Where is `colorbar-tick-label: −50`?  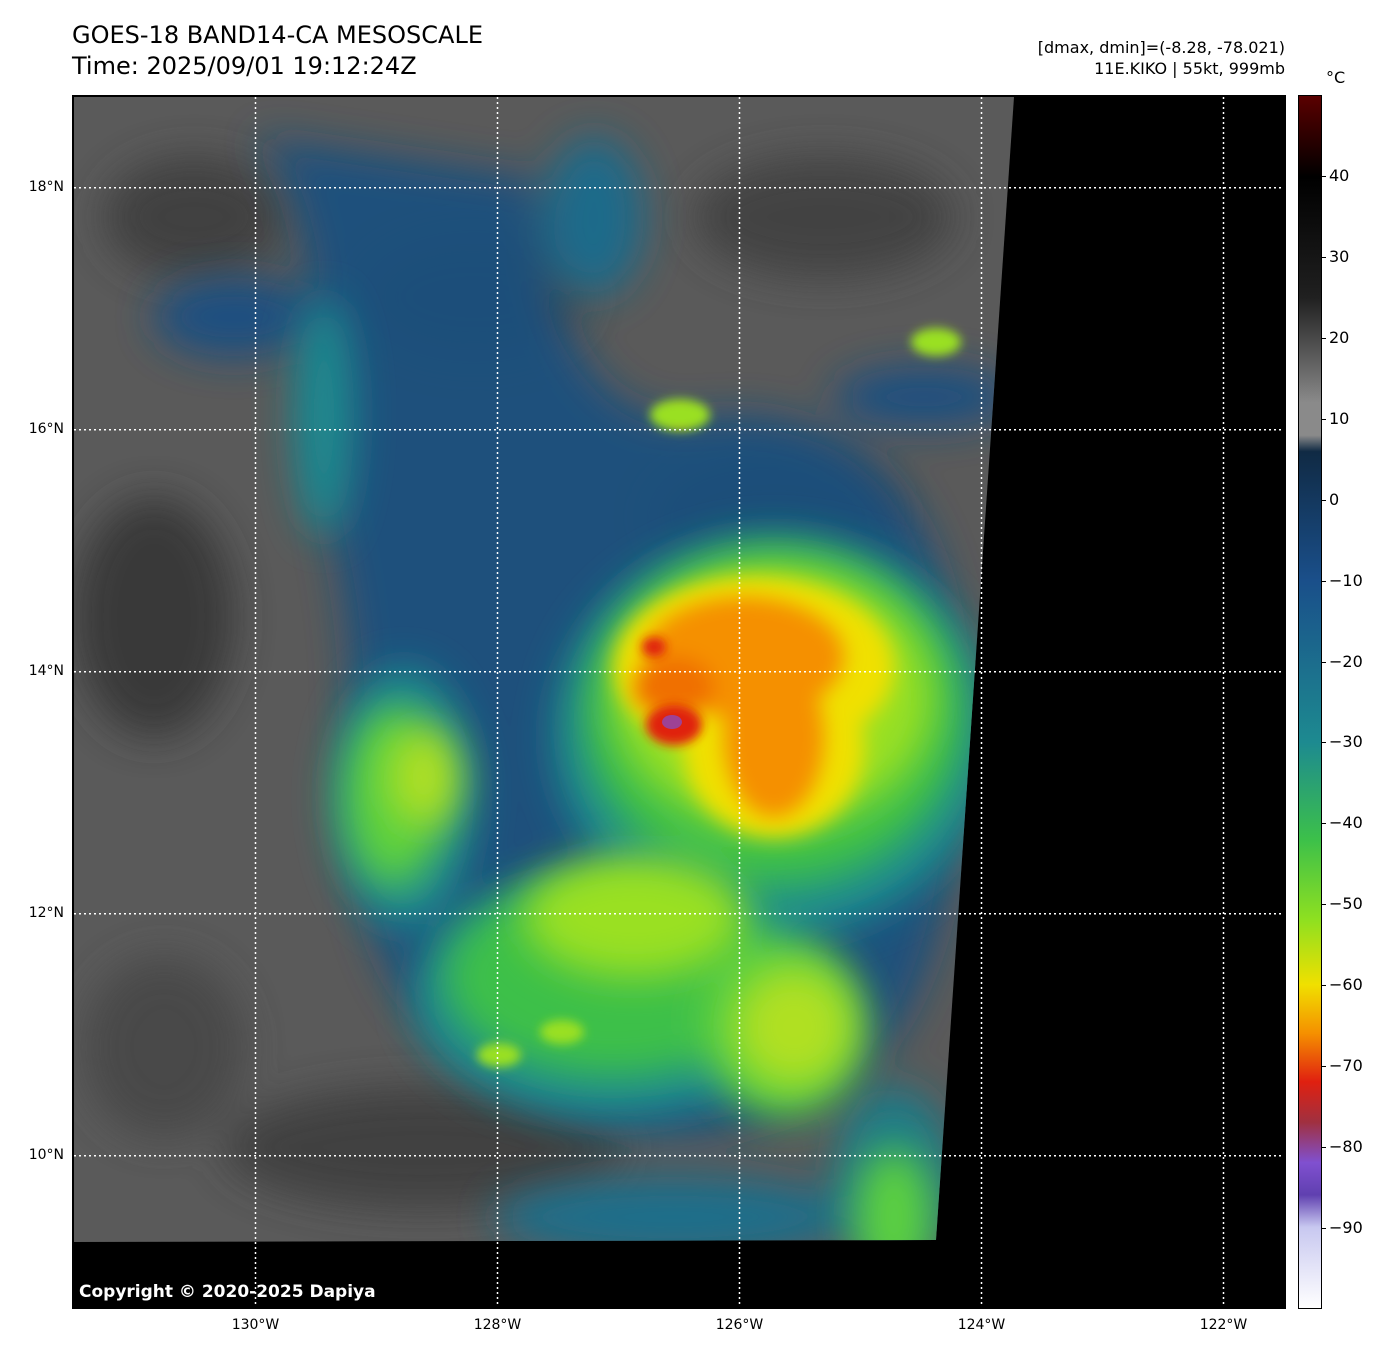
colorbar-tick-label: −50 is located at coordinates (1346, 904).